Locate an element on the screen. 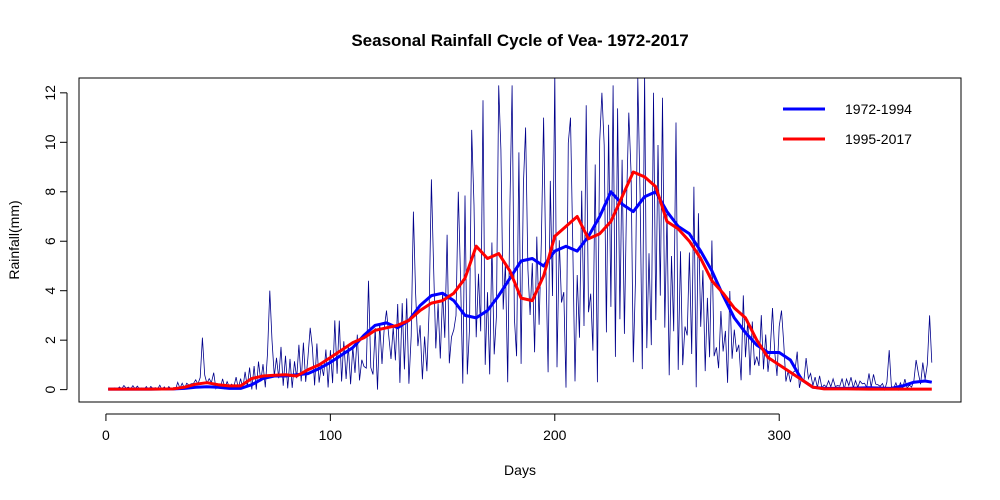  x-tick-label: 0 is located at coordinates (106, 435).